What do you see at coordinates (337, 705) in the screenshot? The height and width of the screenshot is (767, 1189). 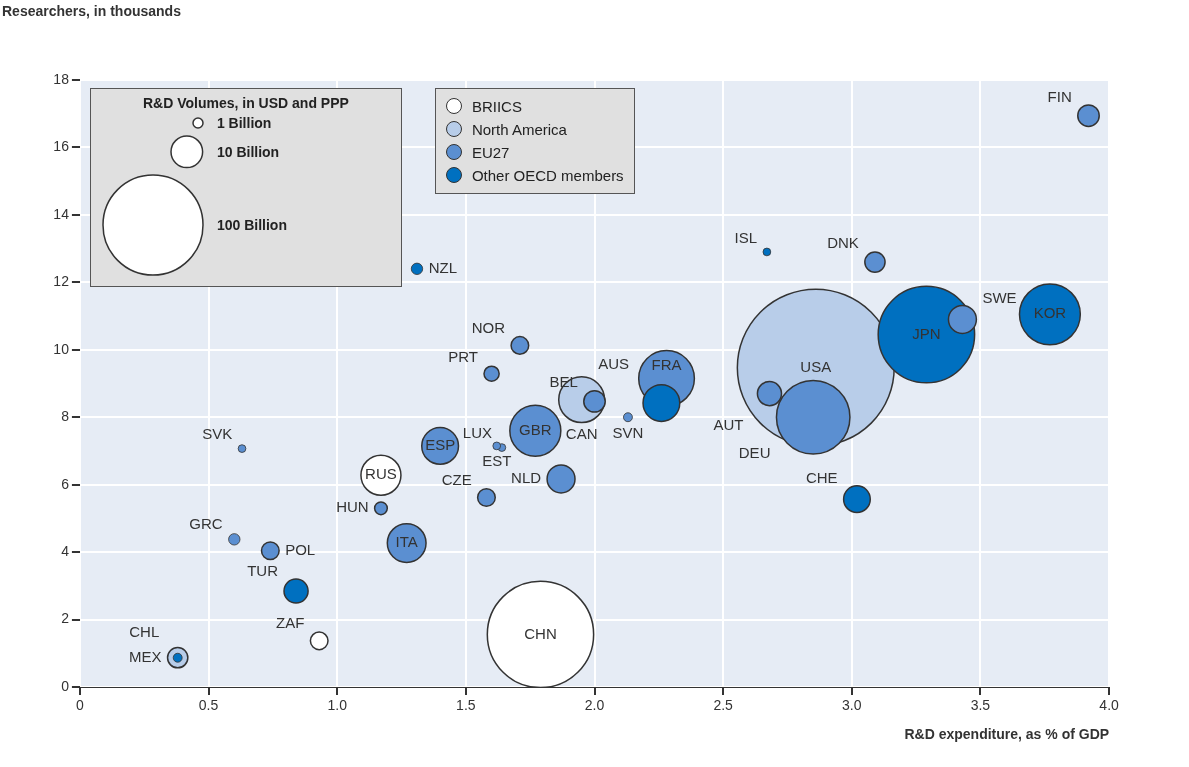 I see `x-tick-label: 1.0` at bounding box center [337, 705].